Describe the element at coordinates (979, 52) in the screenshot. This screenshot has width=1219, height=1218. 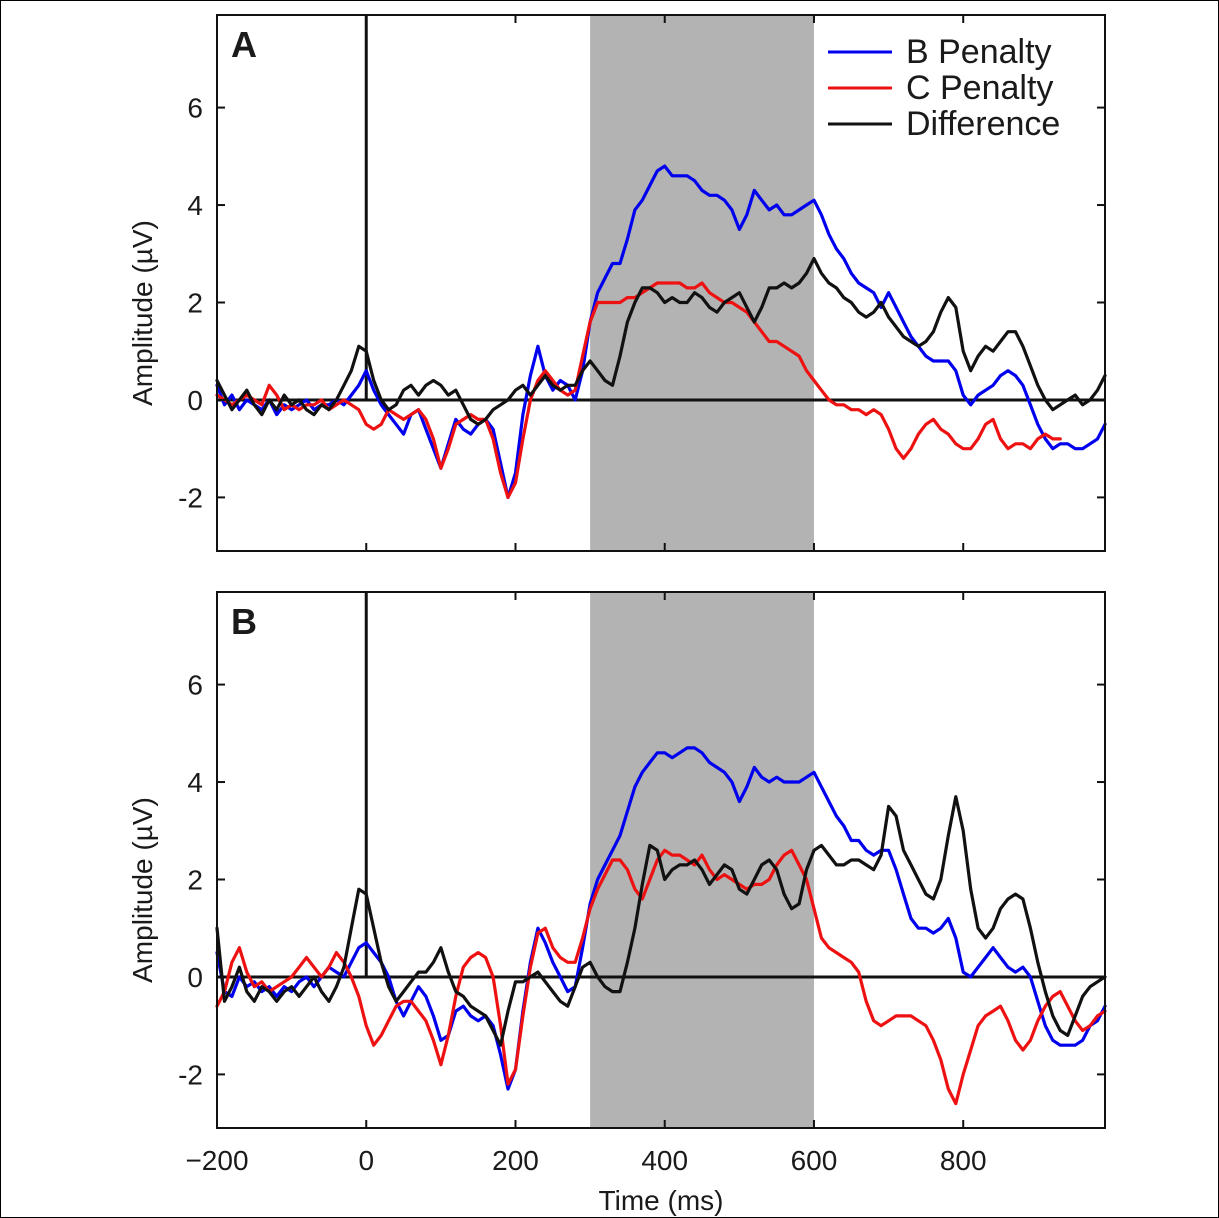
I see `legend-label-b-penalty: B Penalty` at that location.